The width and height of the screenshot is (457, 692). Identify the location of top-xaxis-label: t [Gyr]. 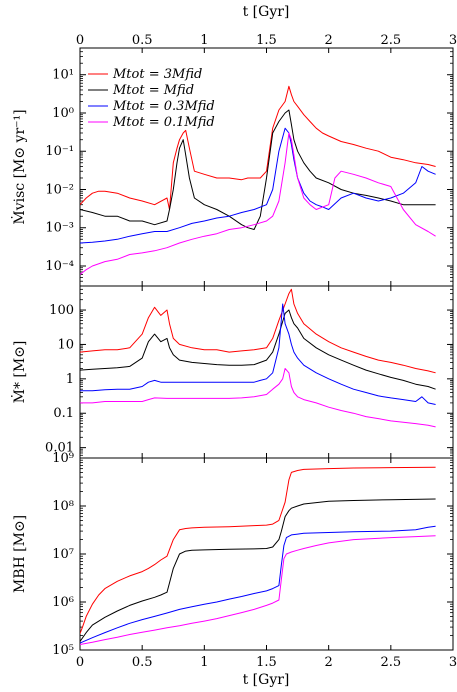
(266, 12).